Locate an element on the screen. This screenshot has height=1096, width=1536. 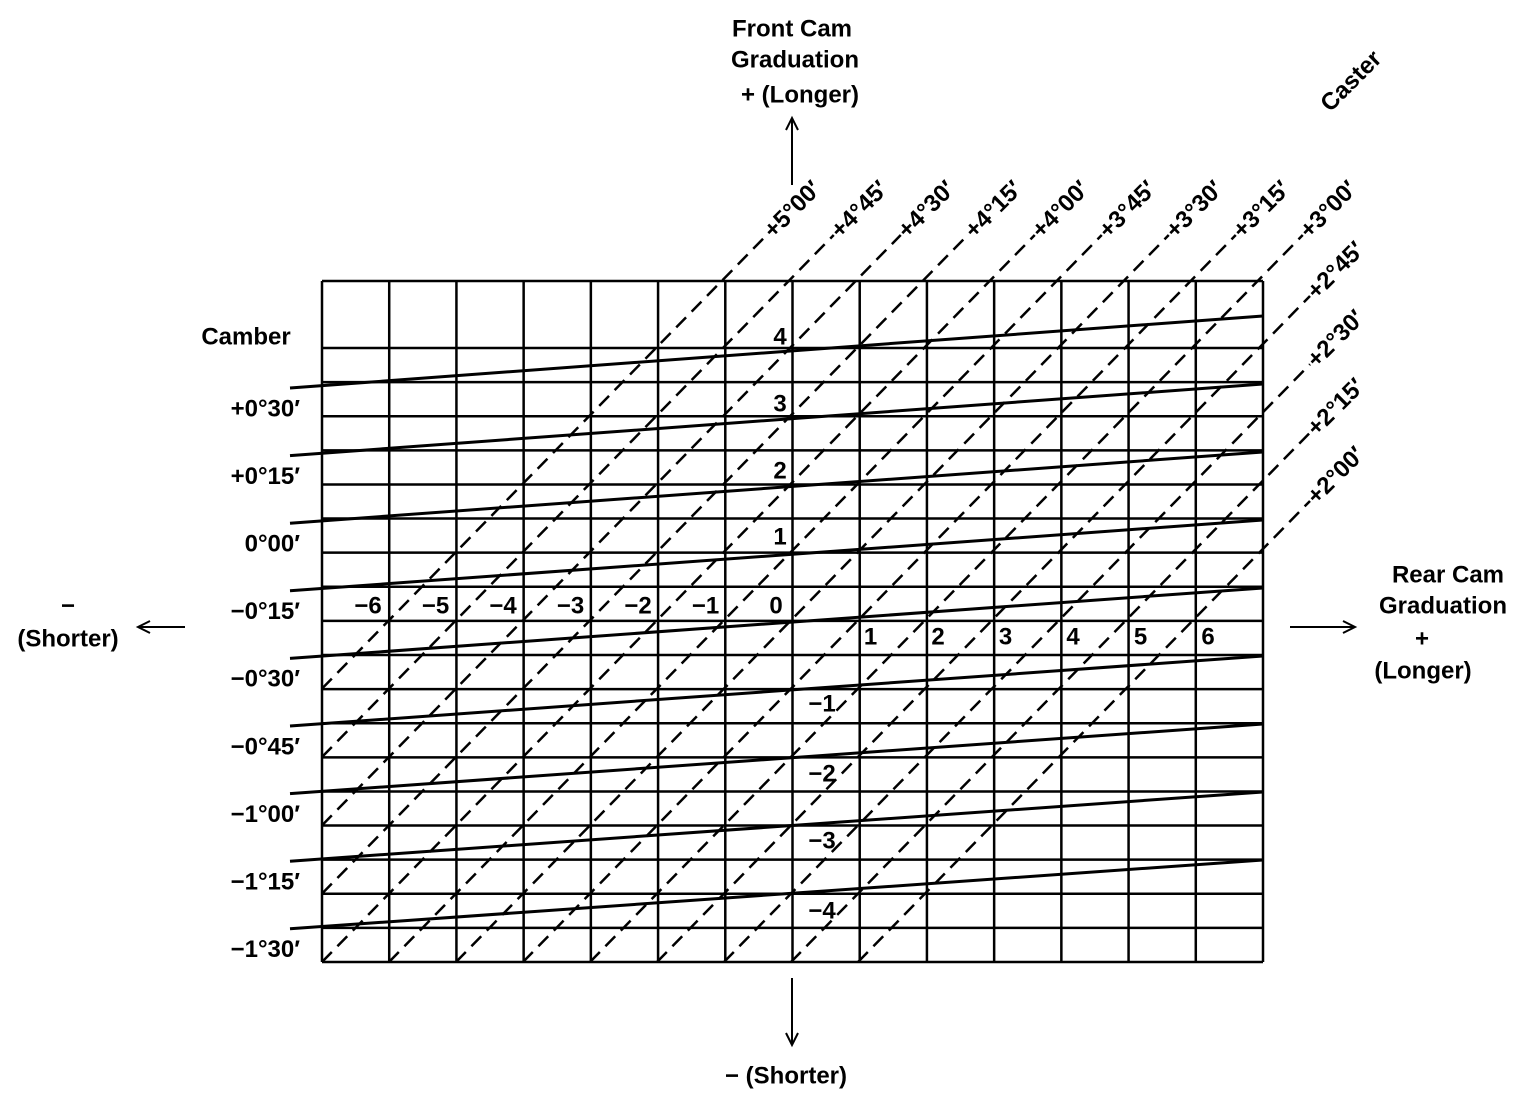
caster-label: +5°00′ is located at coordinates (792, 209).